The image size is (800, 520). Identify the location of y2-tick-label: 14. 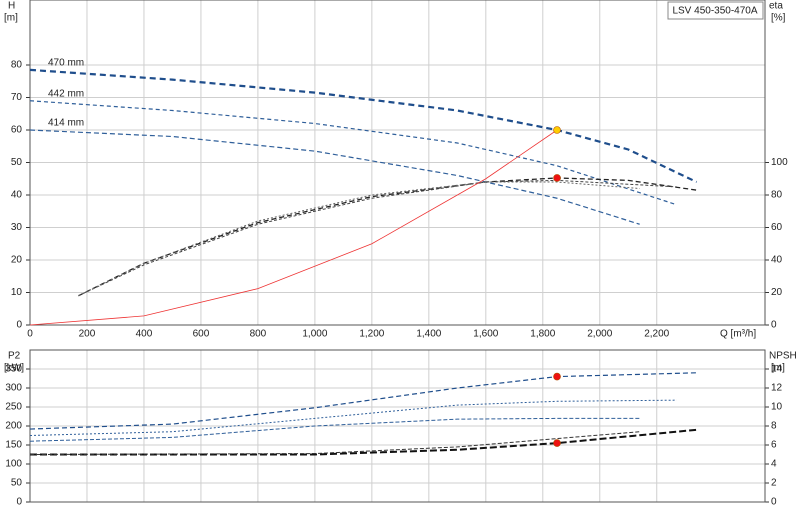
(777, 369).